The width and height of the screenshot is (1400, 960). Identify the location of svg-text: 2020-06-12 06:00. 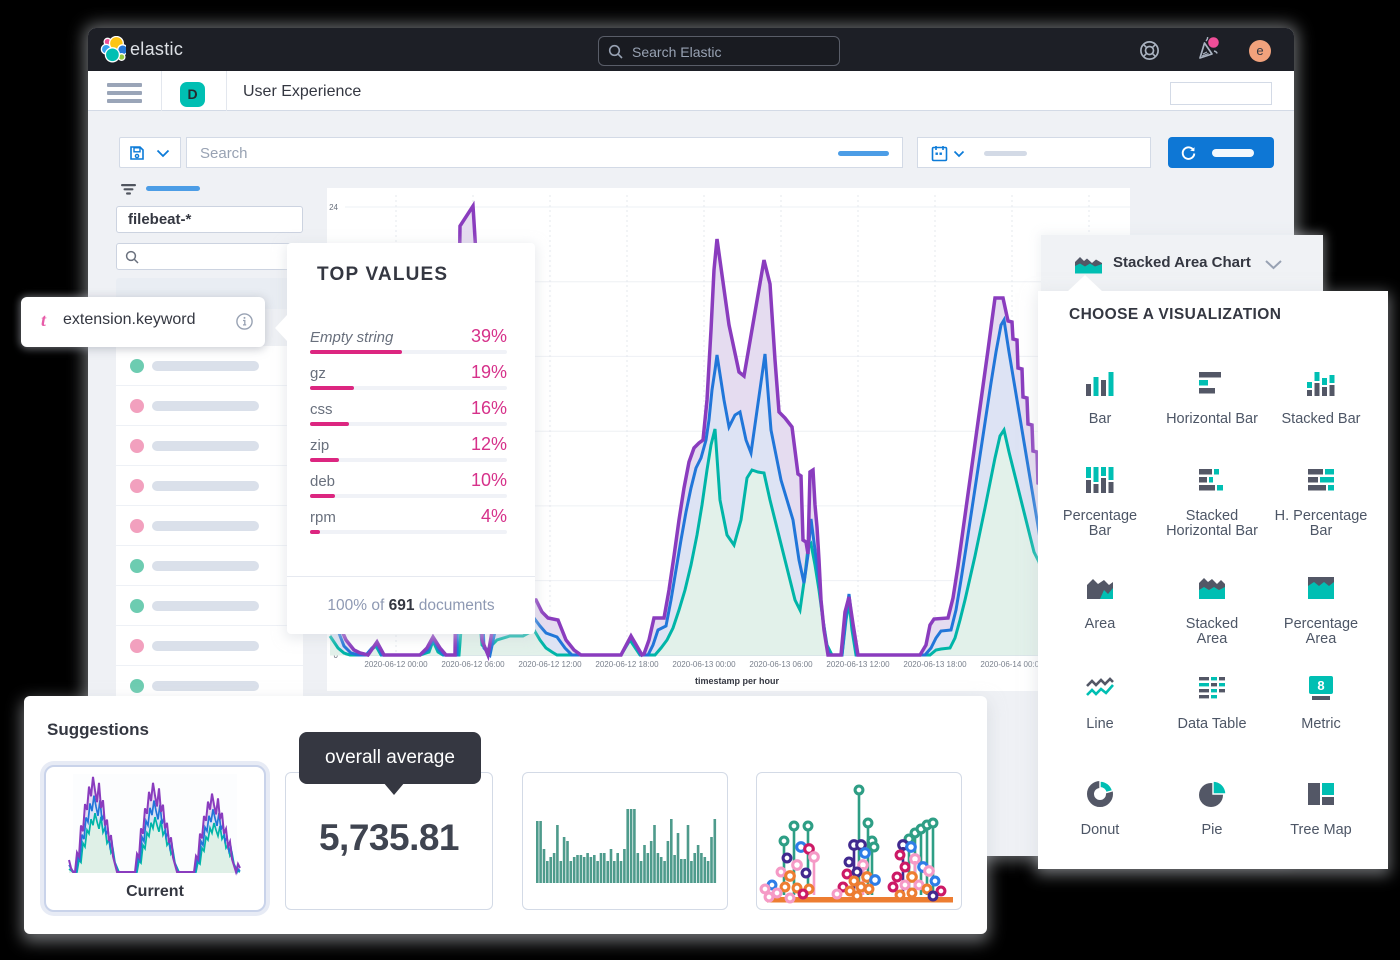
(473, 664).